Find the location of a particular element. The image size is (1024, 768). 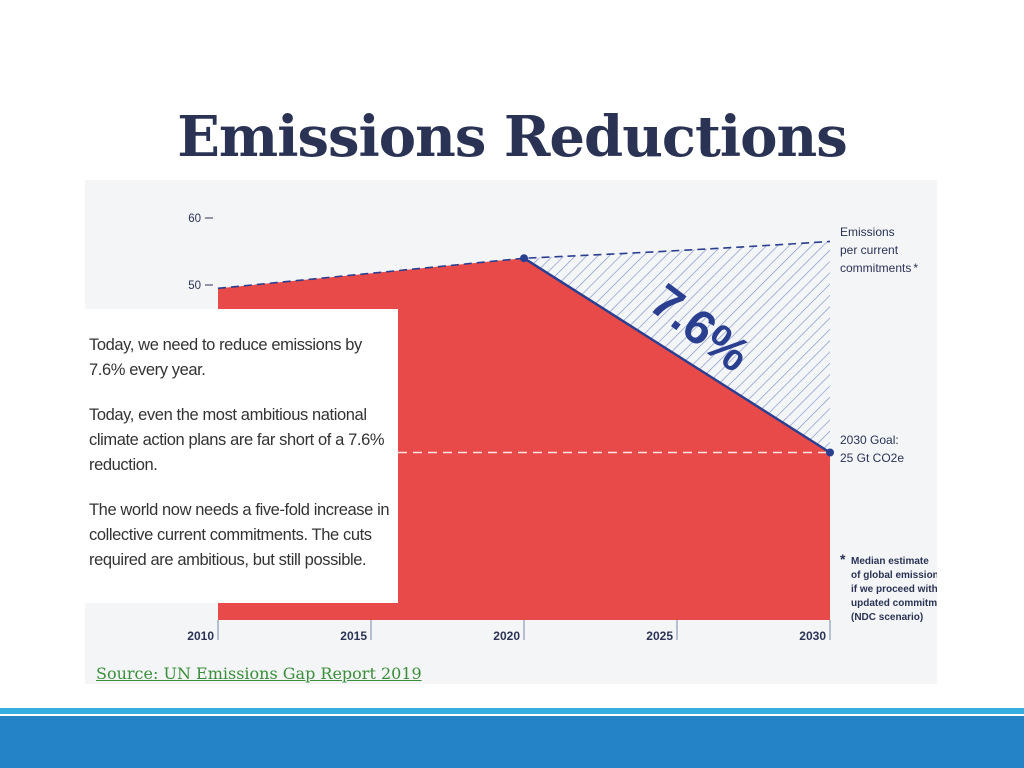

commitments-label-line: commitments * is located at coordinates (879, 268).